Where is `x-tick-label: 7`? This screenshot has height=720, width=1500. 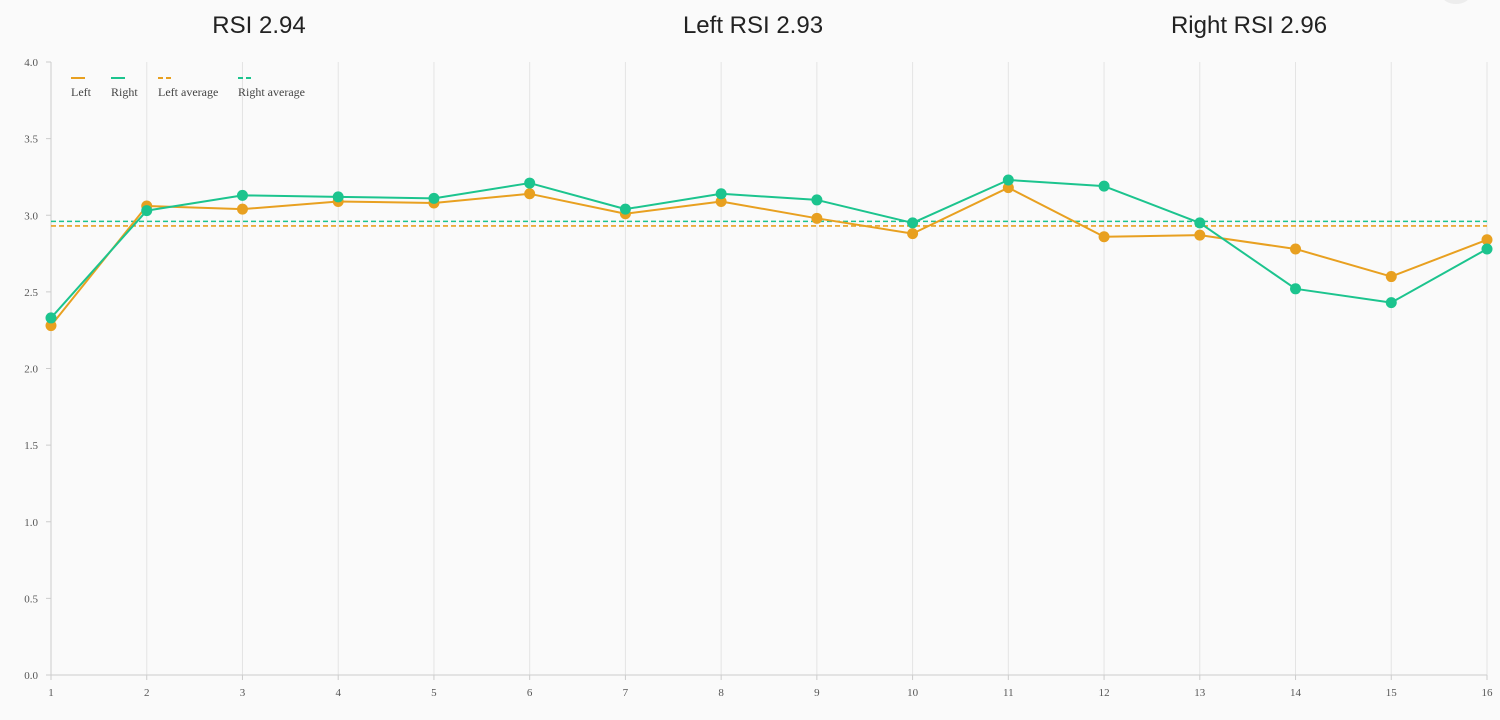 x-tick-label: 7 is located at coordinates (626, 693).